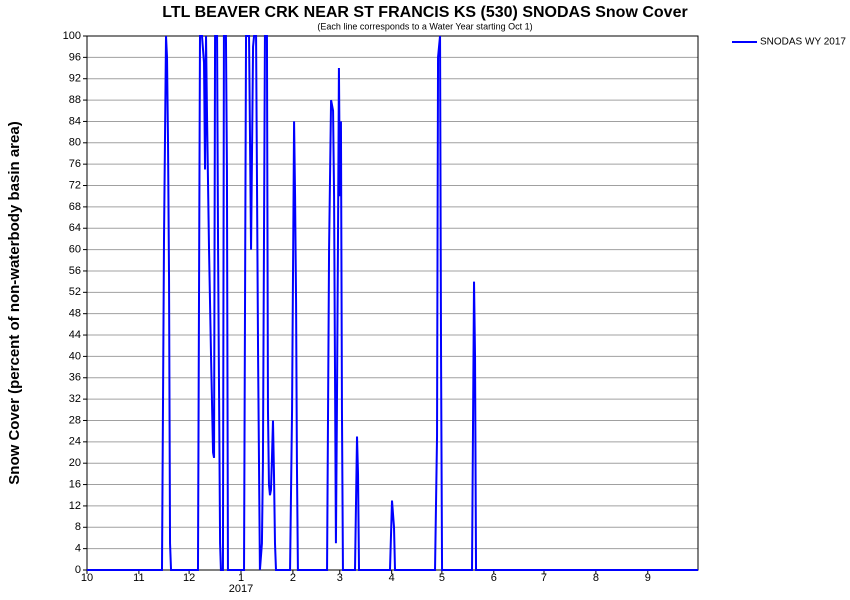 This screenshot has width=850, height=600. I want to click on y-tick-label: 12, so click(75, 506).